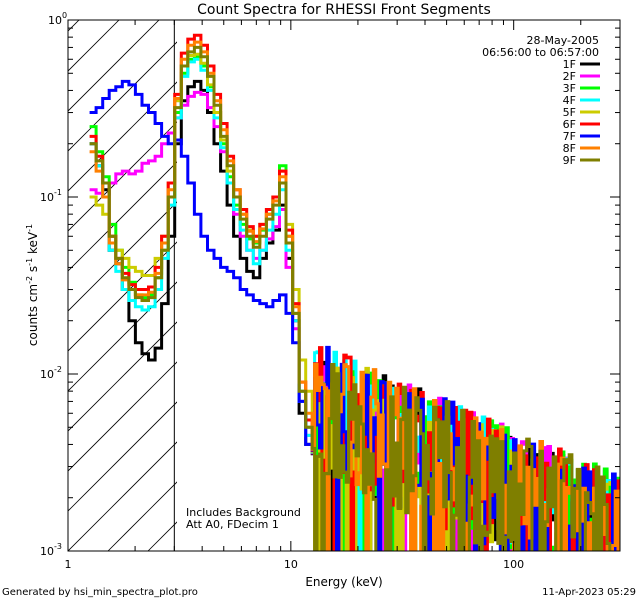  What do you see at coordinates (569, 112) in the screenshot?
I see `legend-label-5f: 5F` at bounding box center [569, 112].